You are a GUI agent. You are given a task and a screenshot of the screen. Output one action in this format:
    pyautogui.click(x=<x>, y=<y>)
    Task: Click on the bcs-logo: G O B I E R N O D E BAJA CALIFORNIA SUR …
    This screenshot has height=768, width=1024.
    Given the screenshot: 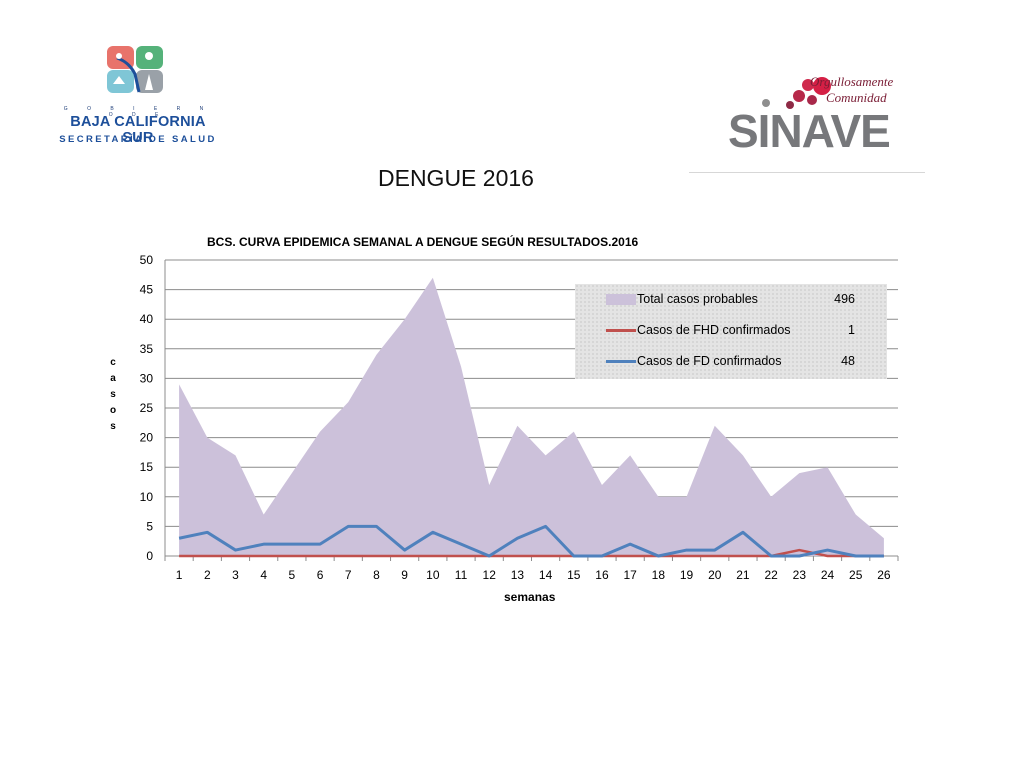 What is the action you would take?
    pyautogui.click(x=138, y=95)
    